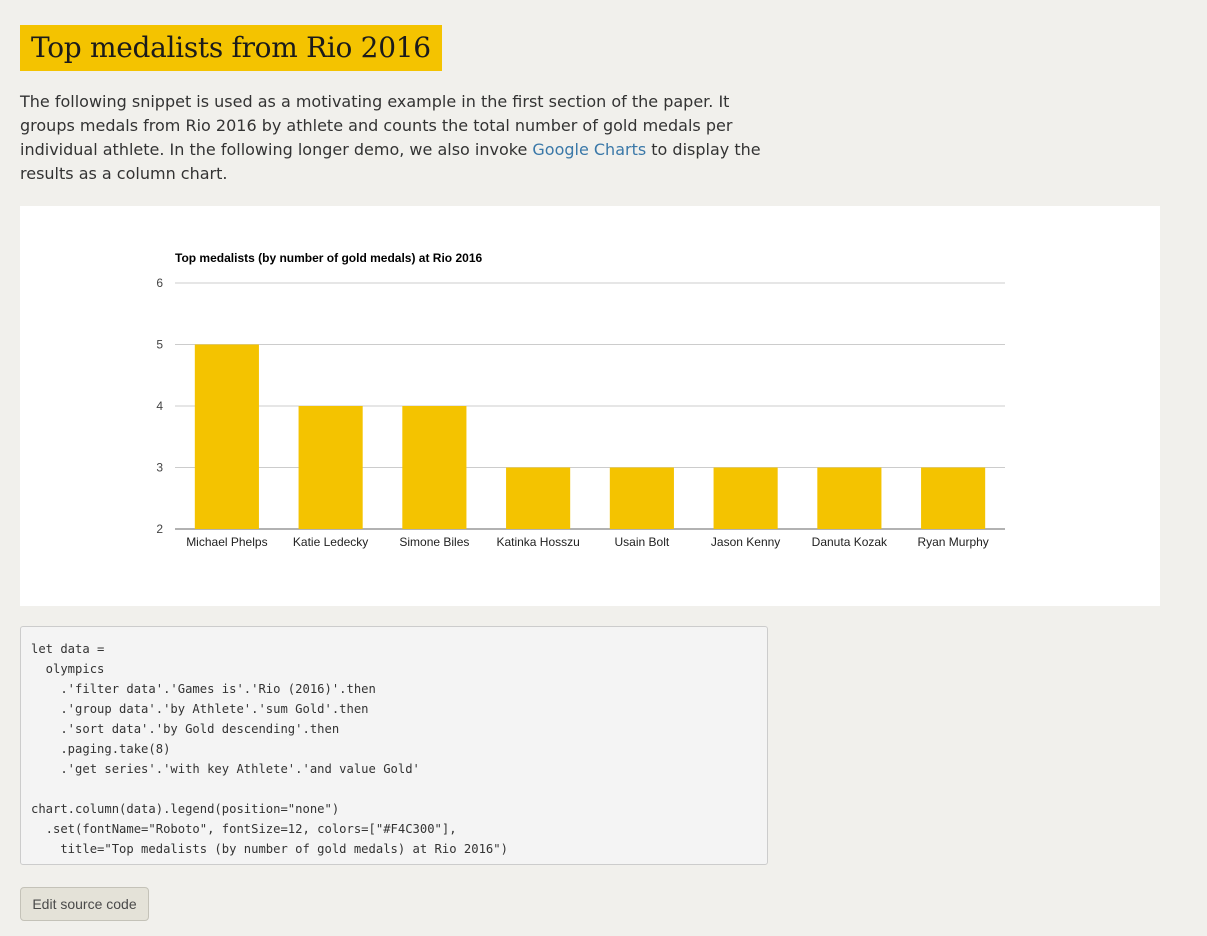  What do you see at coordinates (590, 437) in the screenshot?
I see `bars` at bounding box center [590, 437].